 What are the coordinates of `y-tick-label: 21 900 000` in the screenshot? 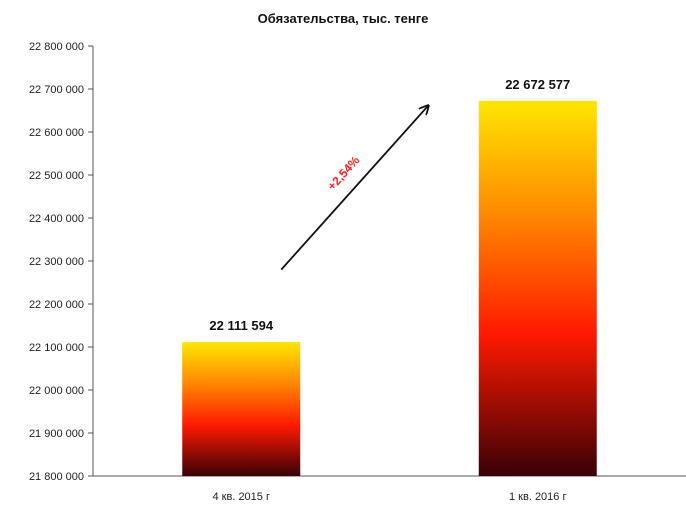 It's located at (56, 434).